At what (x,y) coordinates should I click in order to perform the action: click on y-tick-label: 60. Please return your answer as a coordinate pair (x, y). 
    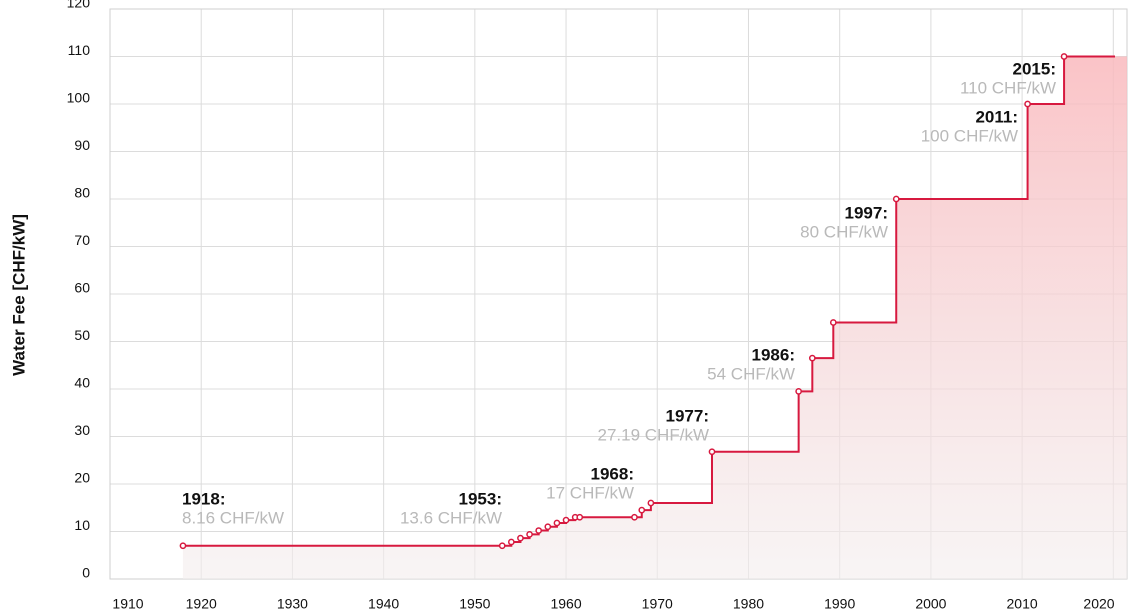
    Looking at the image, I should click on (82, 288).